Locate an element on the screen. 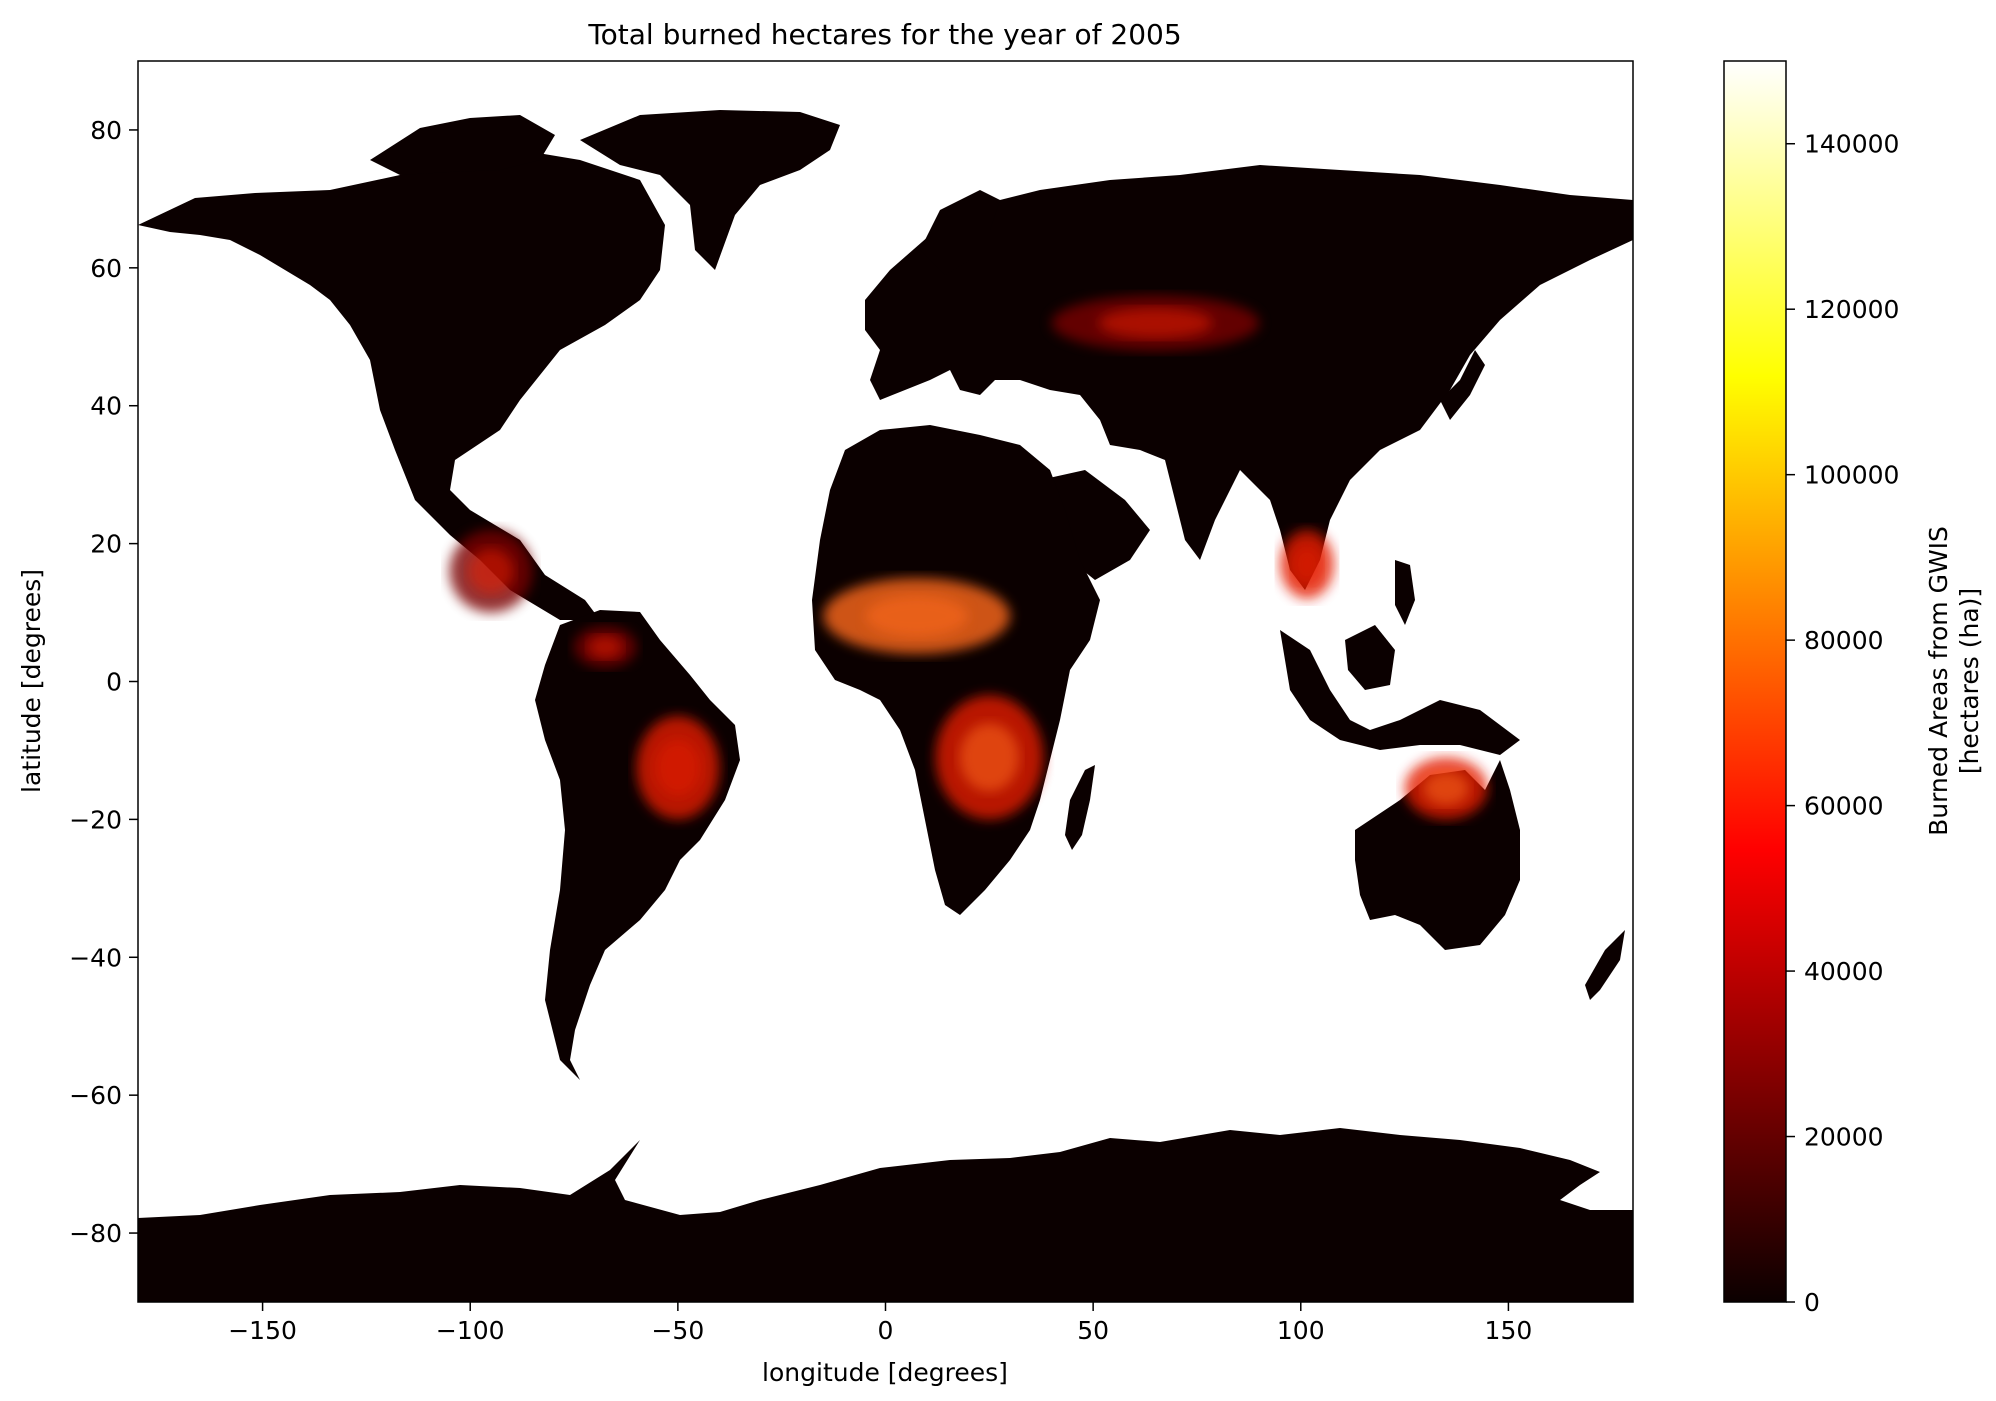 This screenshot has height=1401, width=1996. y-tick-label: 20 is located at coordinates (106, 544).